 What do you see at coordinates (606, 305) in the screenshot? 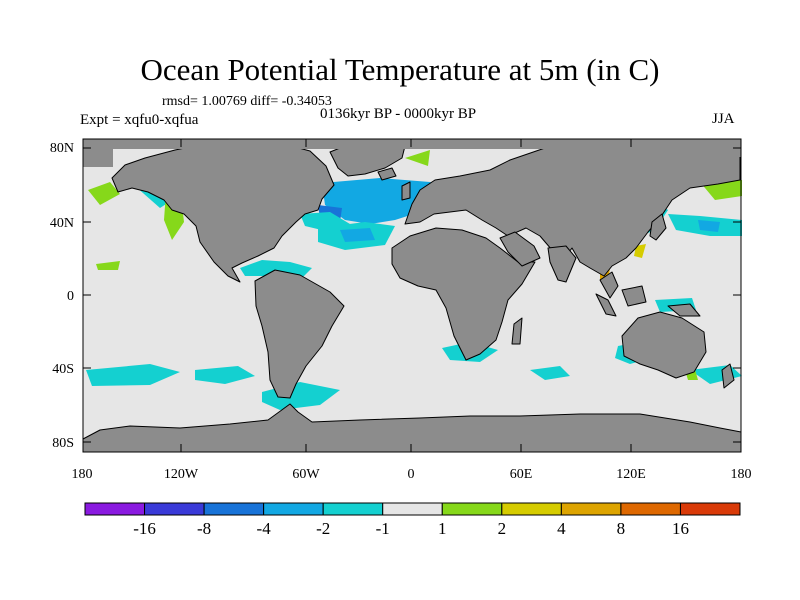
I see `sumatra` at bounding box center [606, 305].